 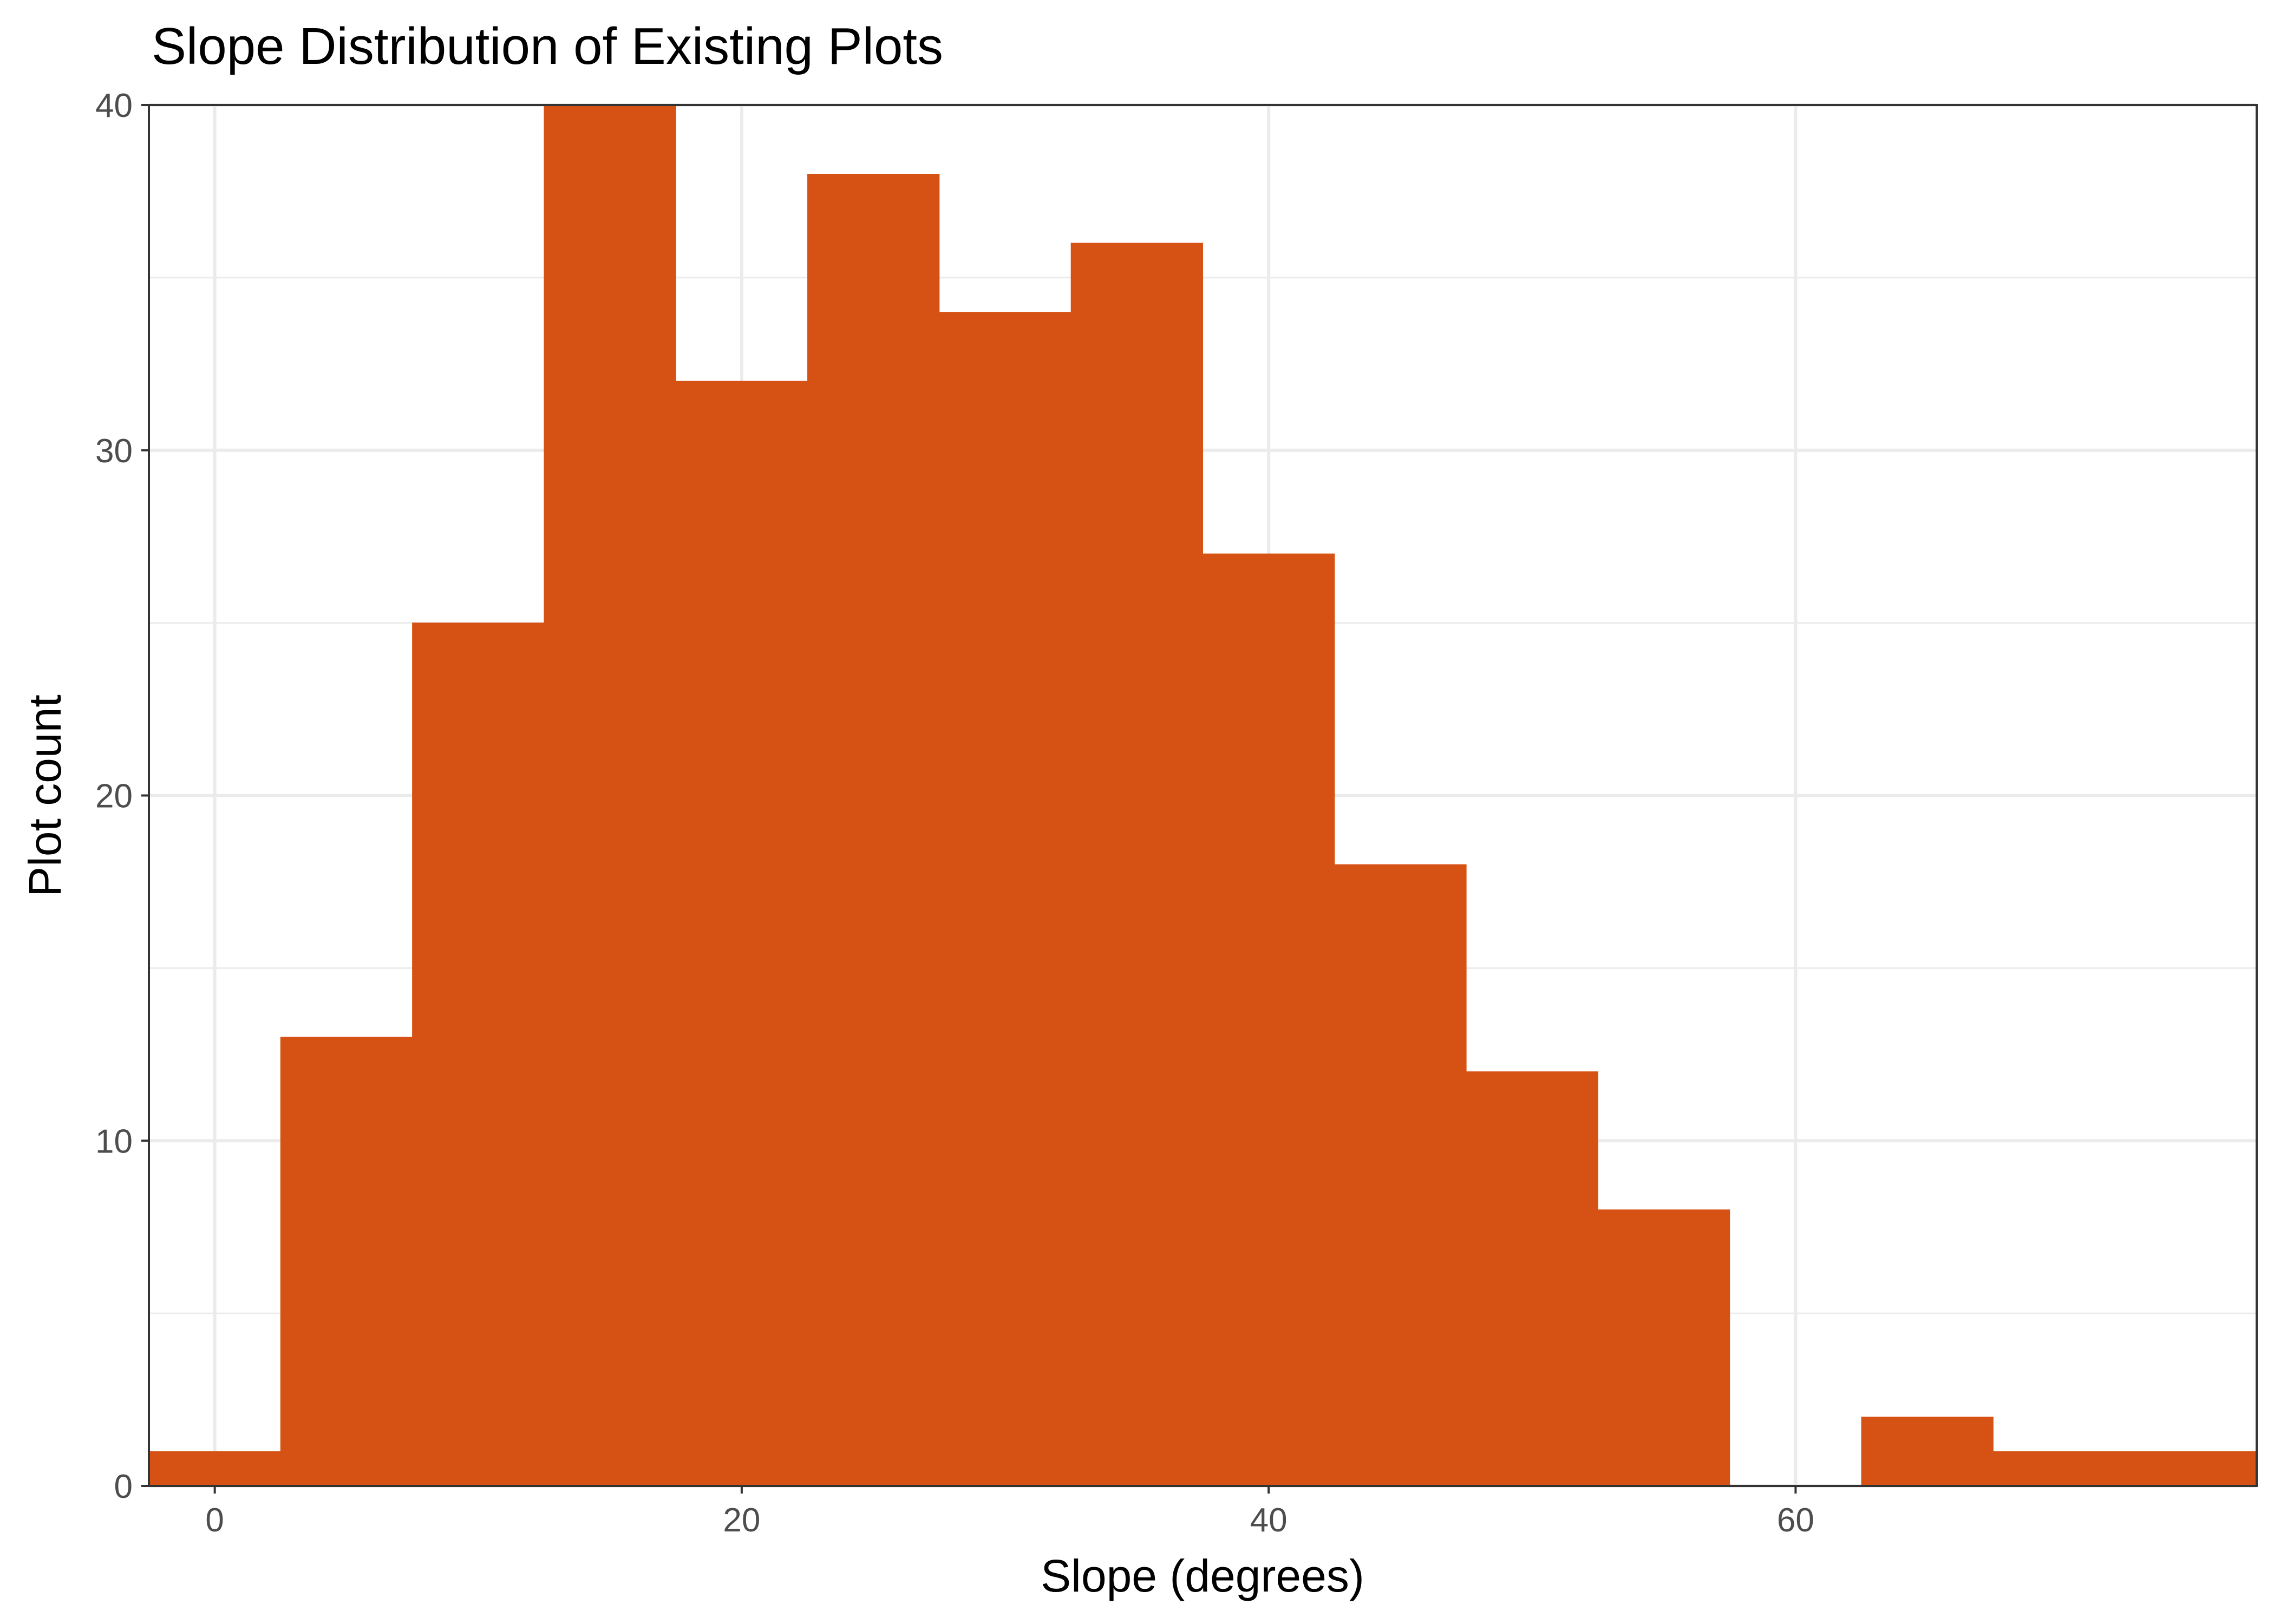 I want to click on y-tick-label: 30, so click(x=114, y=451).